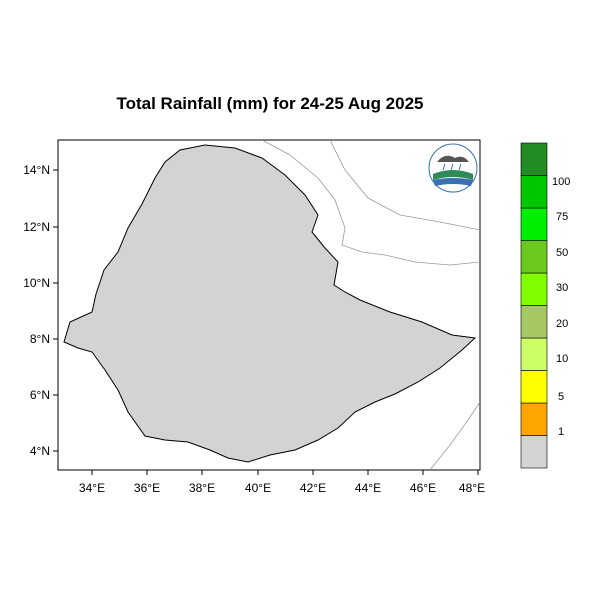  What do you see at coordinates (423, 488) in the screenshot?
I see `x-tick-label: 46°E` at bounding box center [423, 488].